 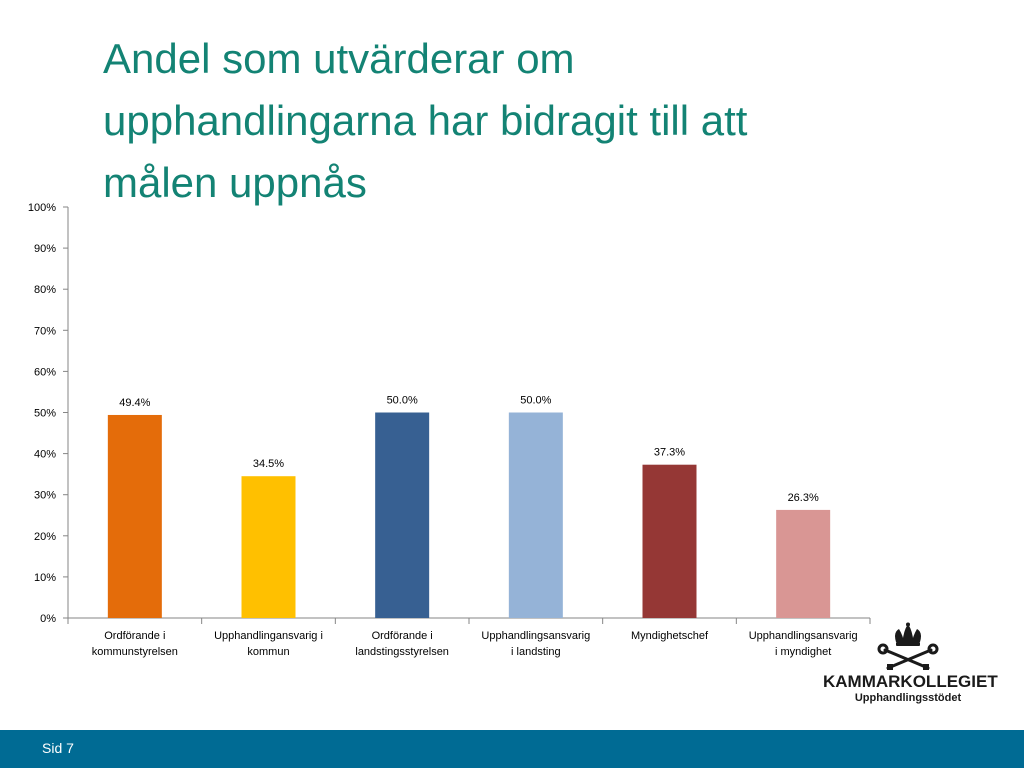 I want to click on x-tick-label-line: i myndighet, so click(x=803, y=652).